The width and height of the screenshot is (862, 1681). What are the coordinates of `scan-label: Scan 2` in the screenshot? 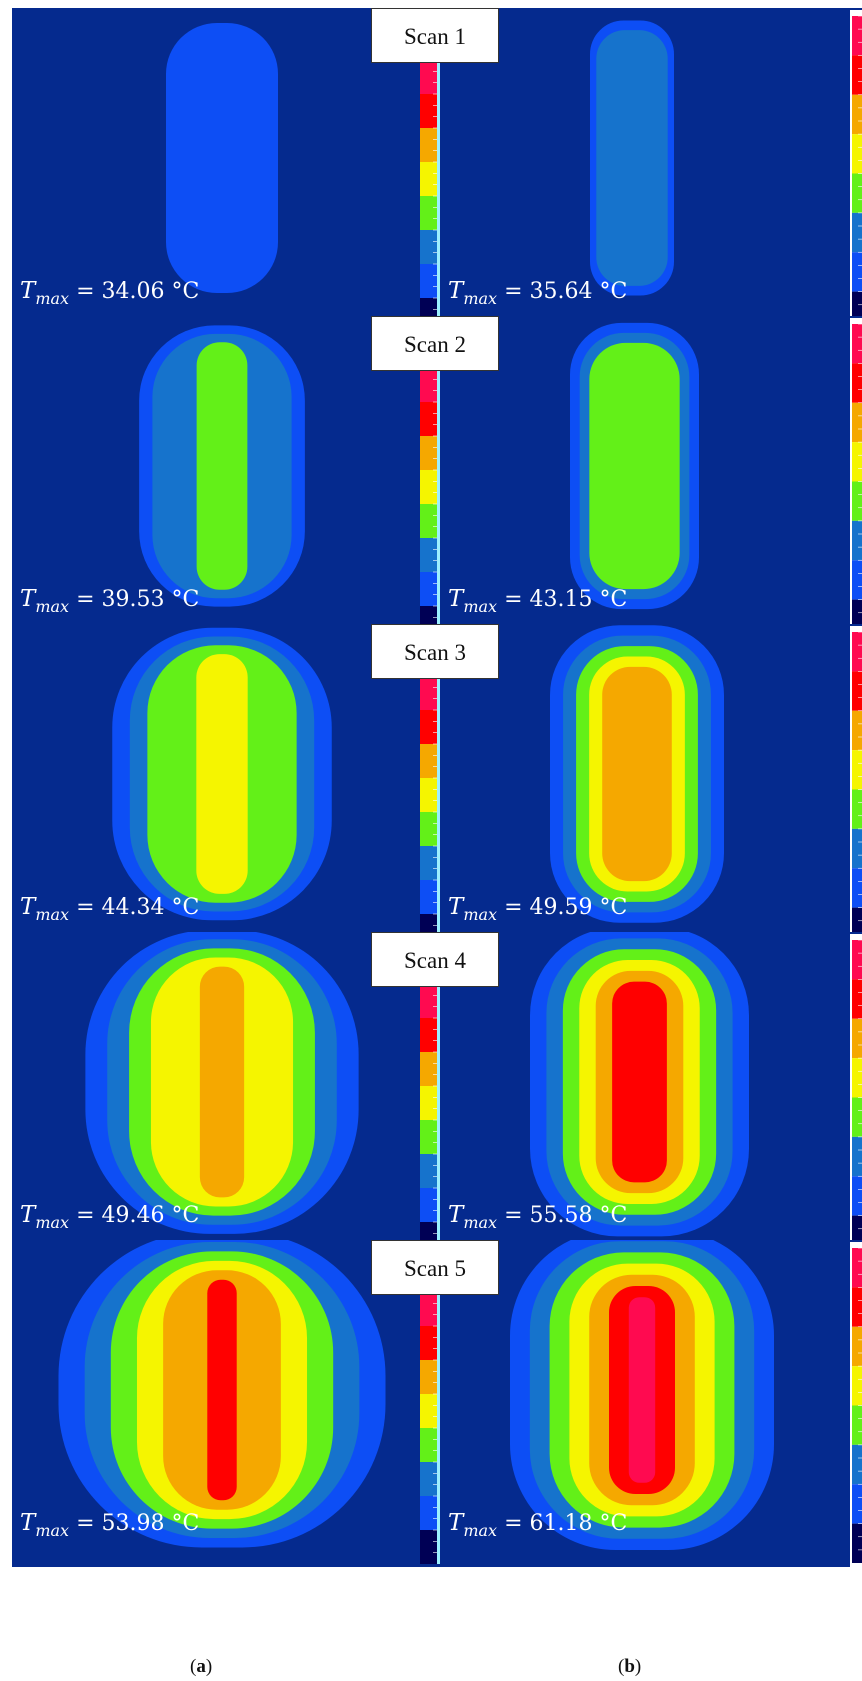 It's located at (435, 343).